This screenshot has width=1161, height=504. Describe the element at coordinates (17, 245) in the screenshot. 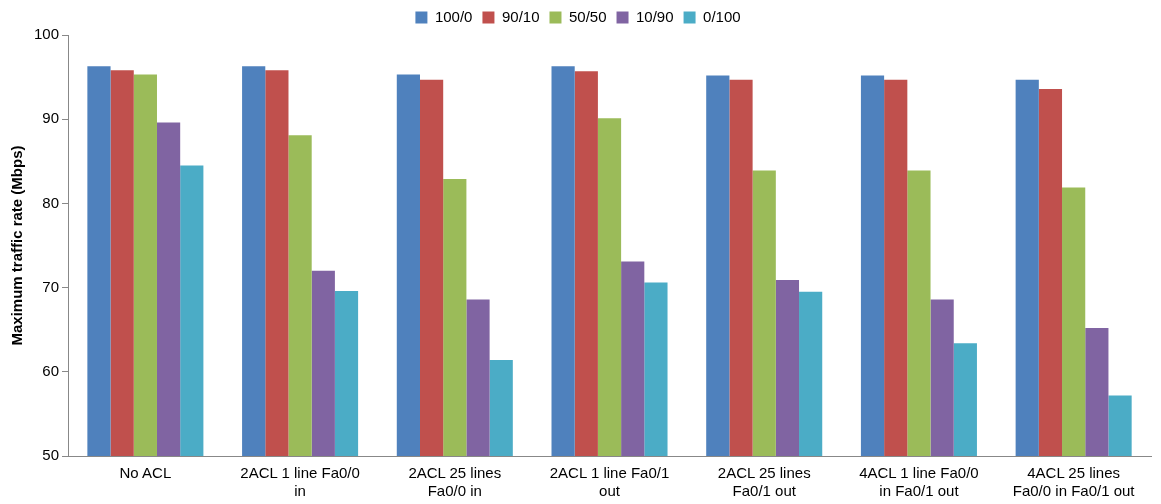

I see `y-axis-title: Maximum traffic rate (Mbps)` at that location.